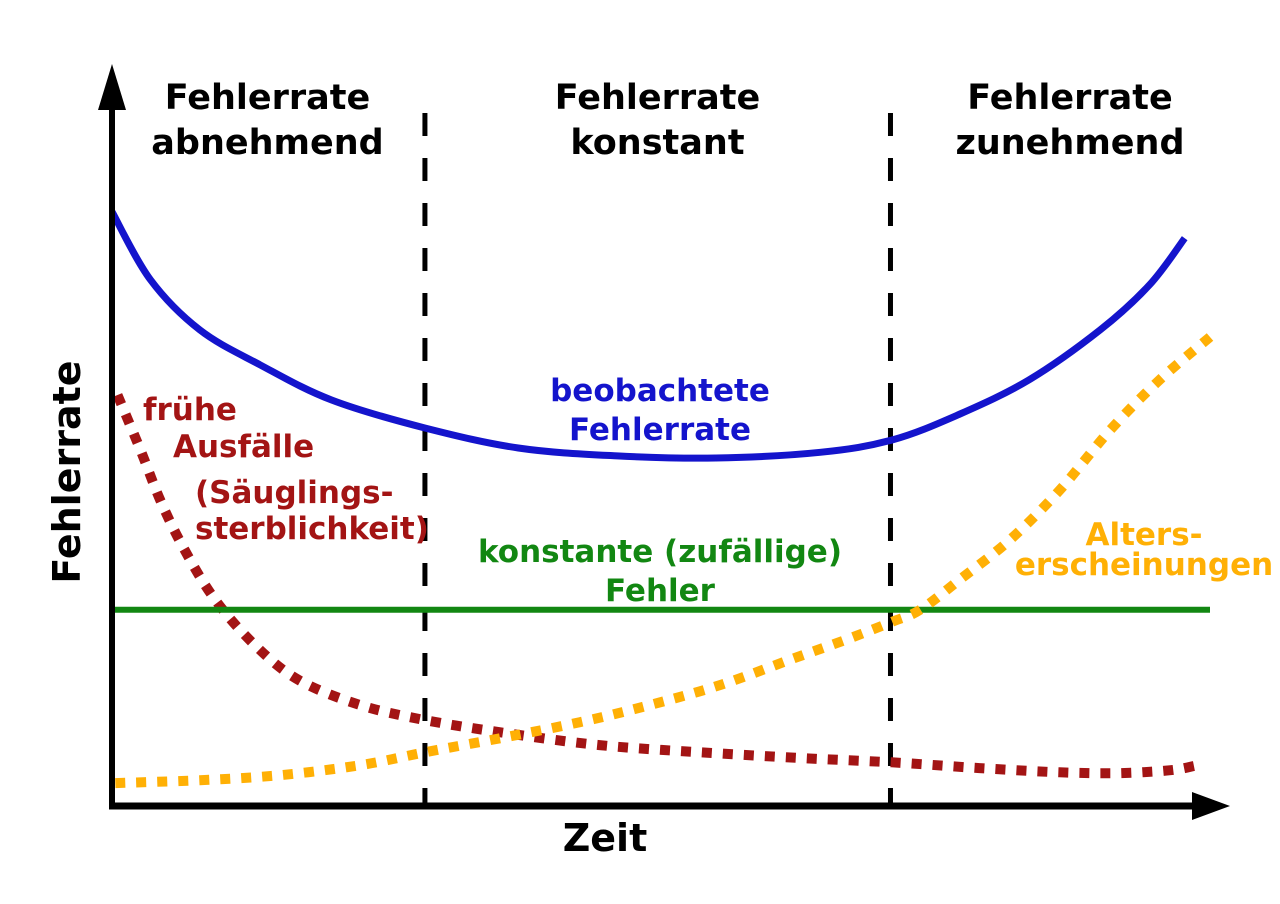  What do you see at coordinates (660, 552) in the screenshot?
I see `label-line: konstante (zufällige)` at bounding box center [660, 552].